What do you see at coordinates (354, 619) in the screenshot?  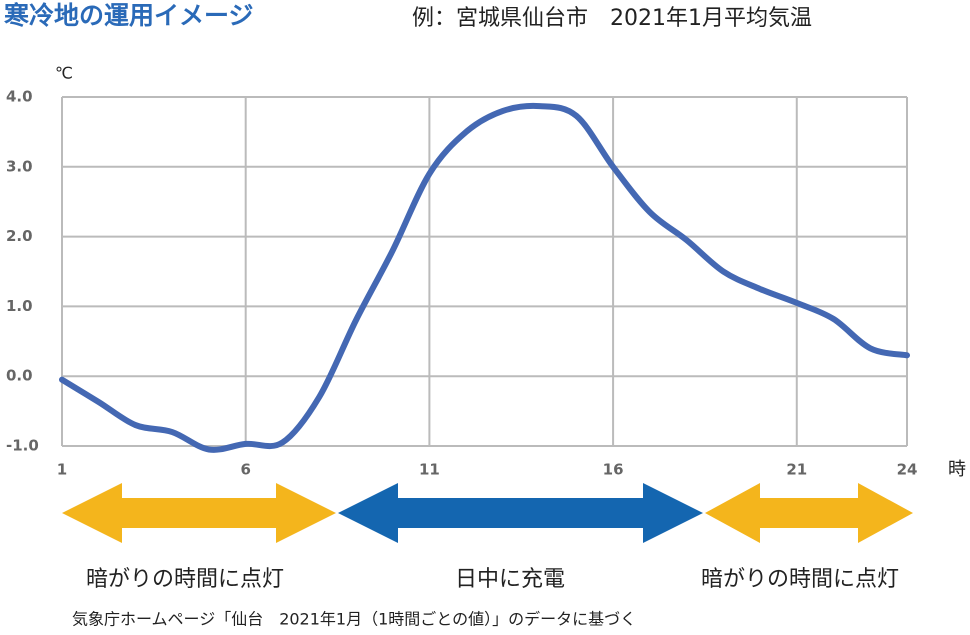 I see `source-note: 気象庁ホームページ「仙台 2021年1月（1時間ごとの値）」のデータに基づく` at bounding box center [354, 619].